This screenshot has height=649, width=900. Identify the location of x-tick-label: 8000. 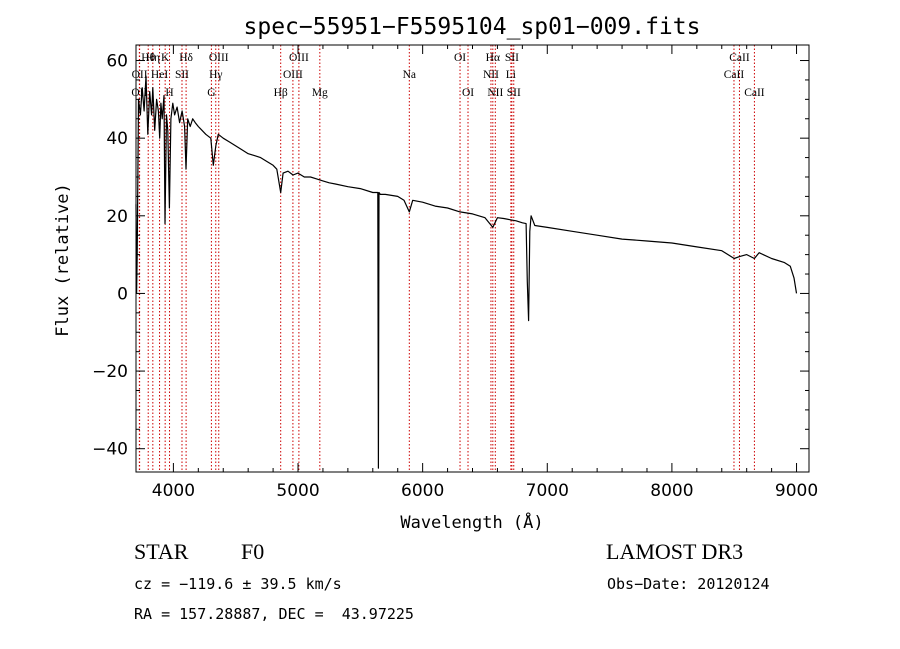
(671, 491).